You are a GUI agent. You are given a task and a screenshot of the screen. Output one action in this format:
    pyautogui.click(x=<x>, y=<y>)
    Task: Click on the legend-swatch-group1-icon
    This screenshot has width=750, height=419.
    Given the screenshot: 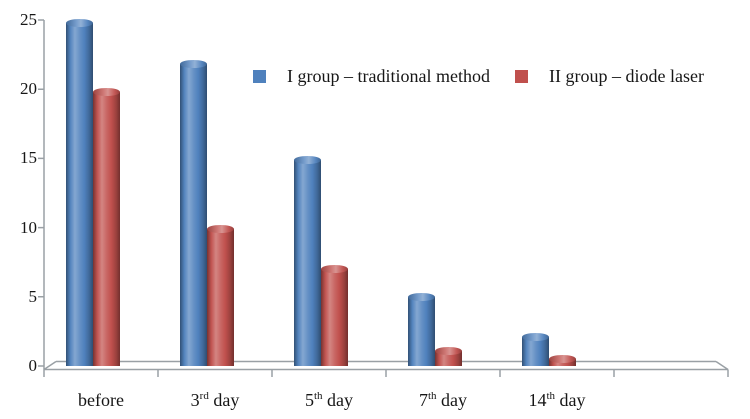 What is the action you would take?
    pyautogui.click(x=259, y=76)
    